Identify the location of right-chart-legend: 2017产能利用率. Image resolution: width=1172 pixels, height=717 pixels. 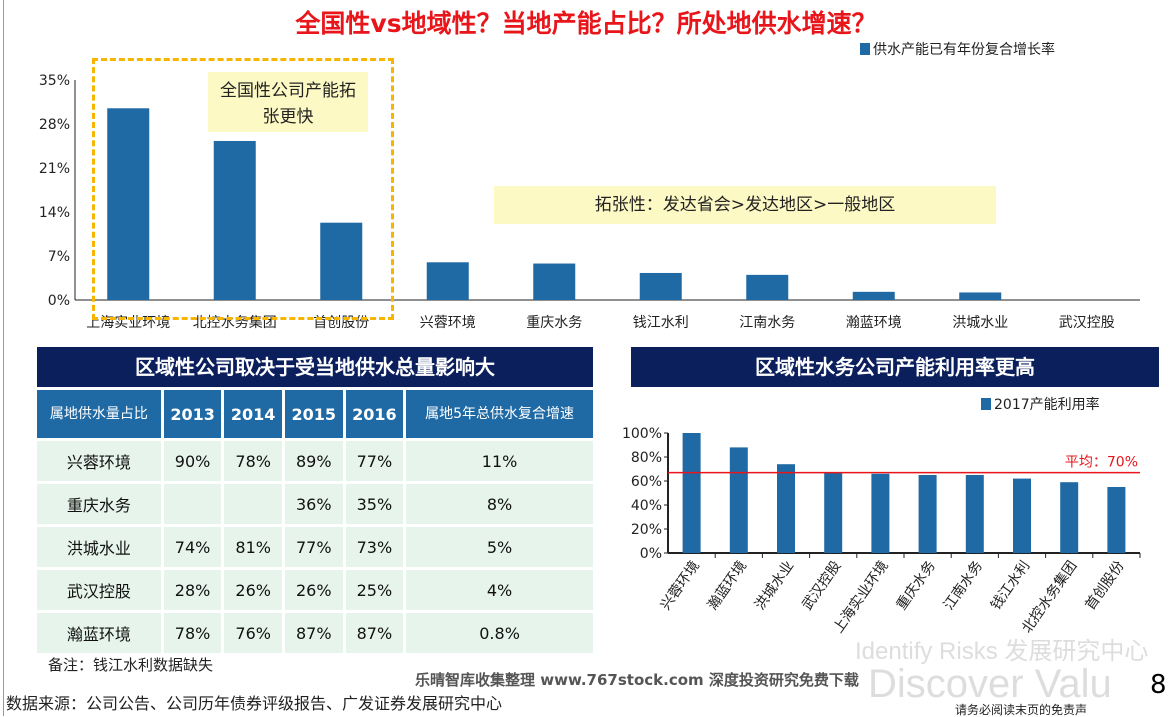
(1040, 404).